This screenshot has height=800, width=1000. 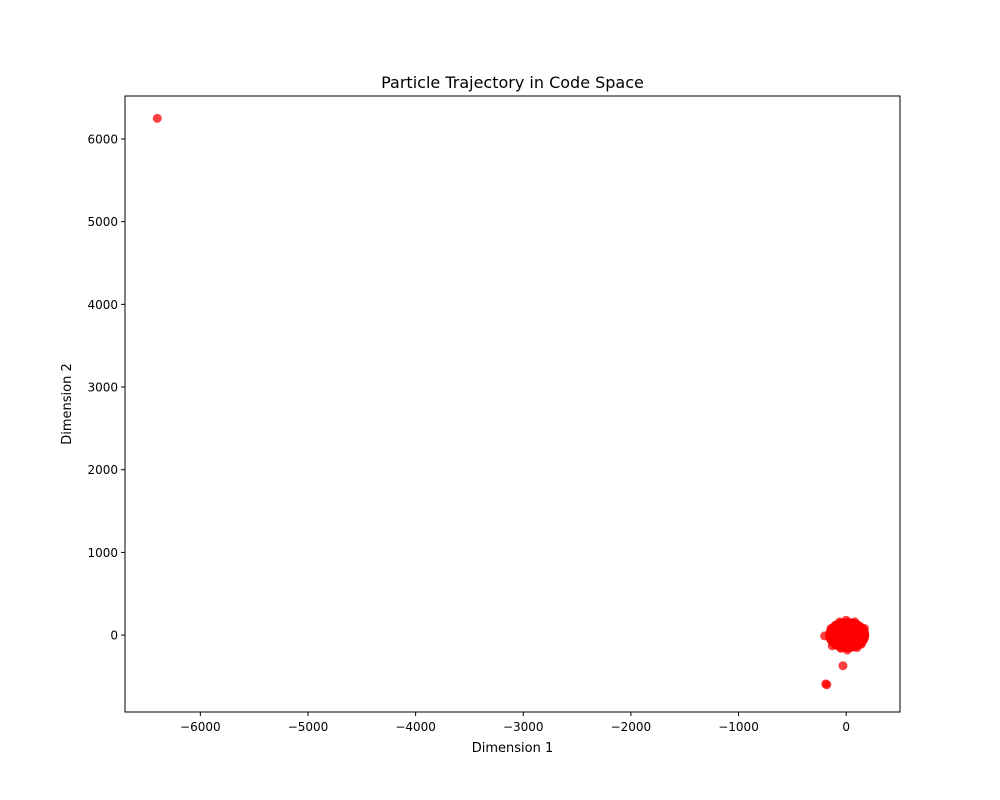 I want to click on x-tick-label: −1000, so click(x=738, y=727).